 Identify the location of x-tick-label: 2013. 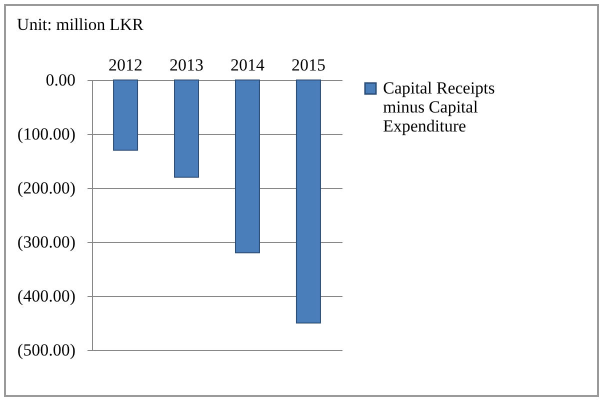
(187, 65).